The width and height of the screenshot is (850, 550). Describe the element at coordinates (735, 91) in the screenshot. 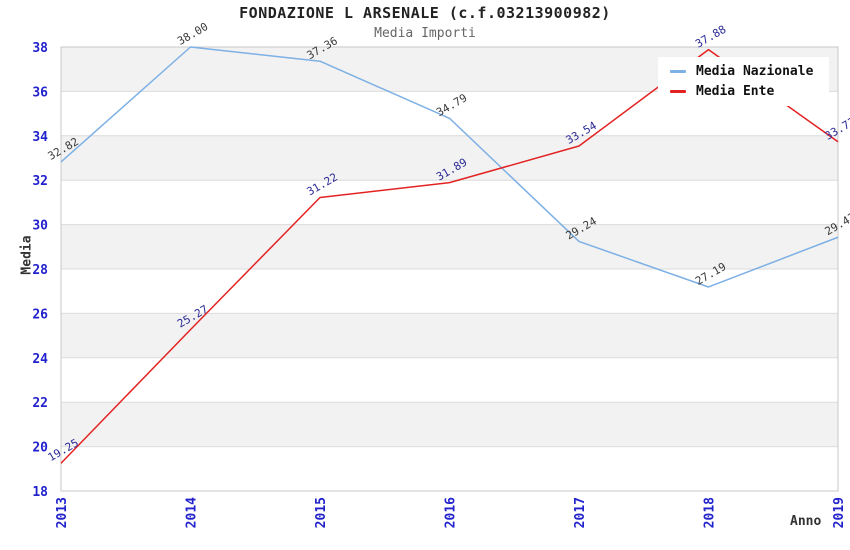

I see `legend-label: Media Ente` at that location.